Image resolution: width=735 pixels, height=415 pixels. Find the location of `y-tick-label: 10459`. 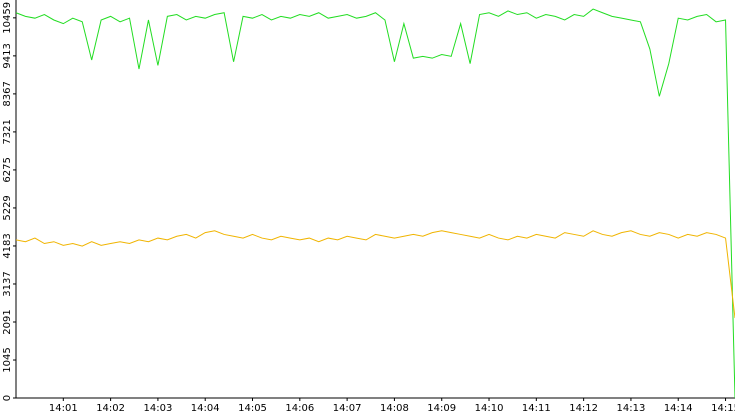

y-tick-label: 10459 is located at coordinates (7, 18).